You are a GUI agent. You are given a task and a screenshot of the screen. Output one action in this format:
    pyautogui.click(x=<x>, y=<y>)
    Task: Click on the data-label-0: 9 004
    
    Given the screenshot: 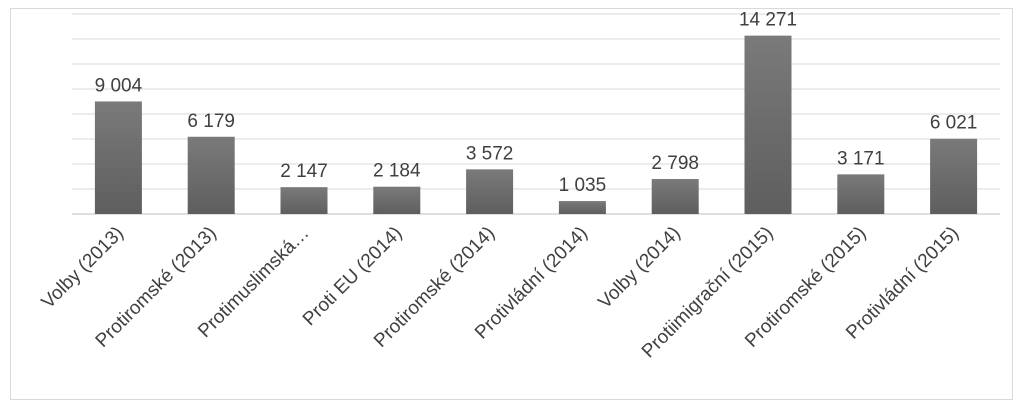 What is the action you would take?
    pyautogui.click(x=119, y=85)
    